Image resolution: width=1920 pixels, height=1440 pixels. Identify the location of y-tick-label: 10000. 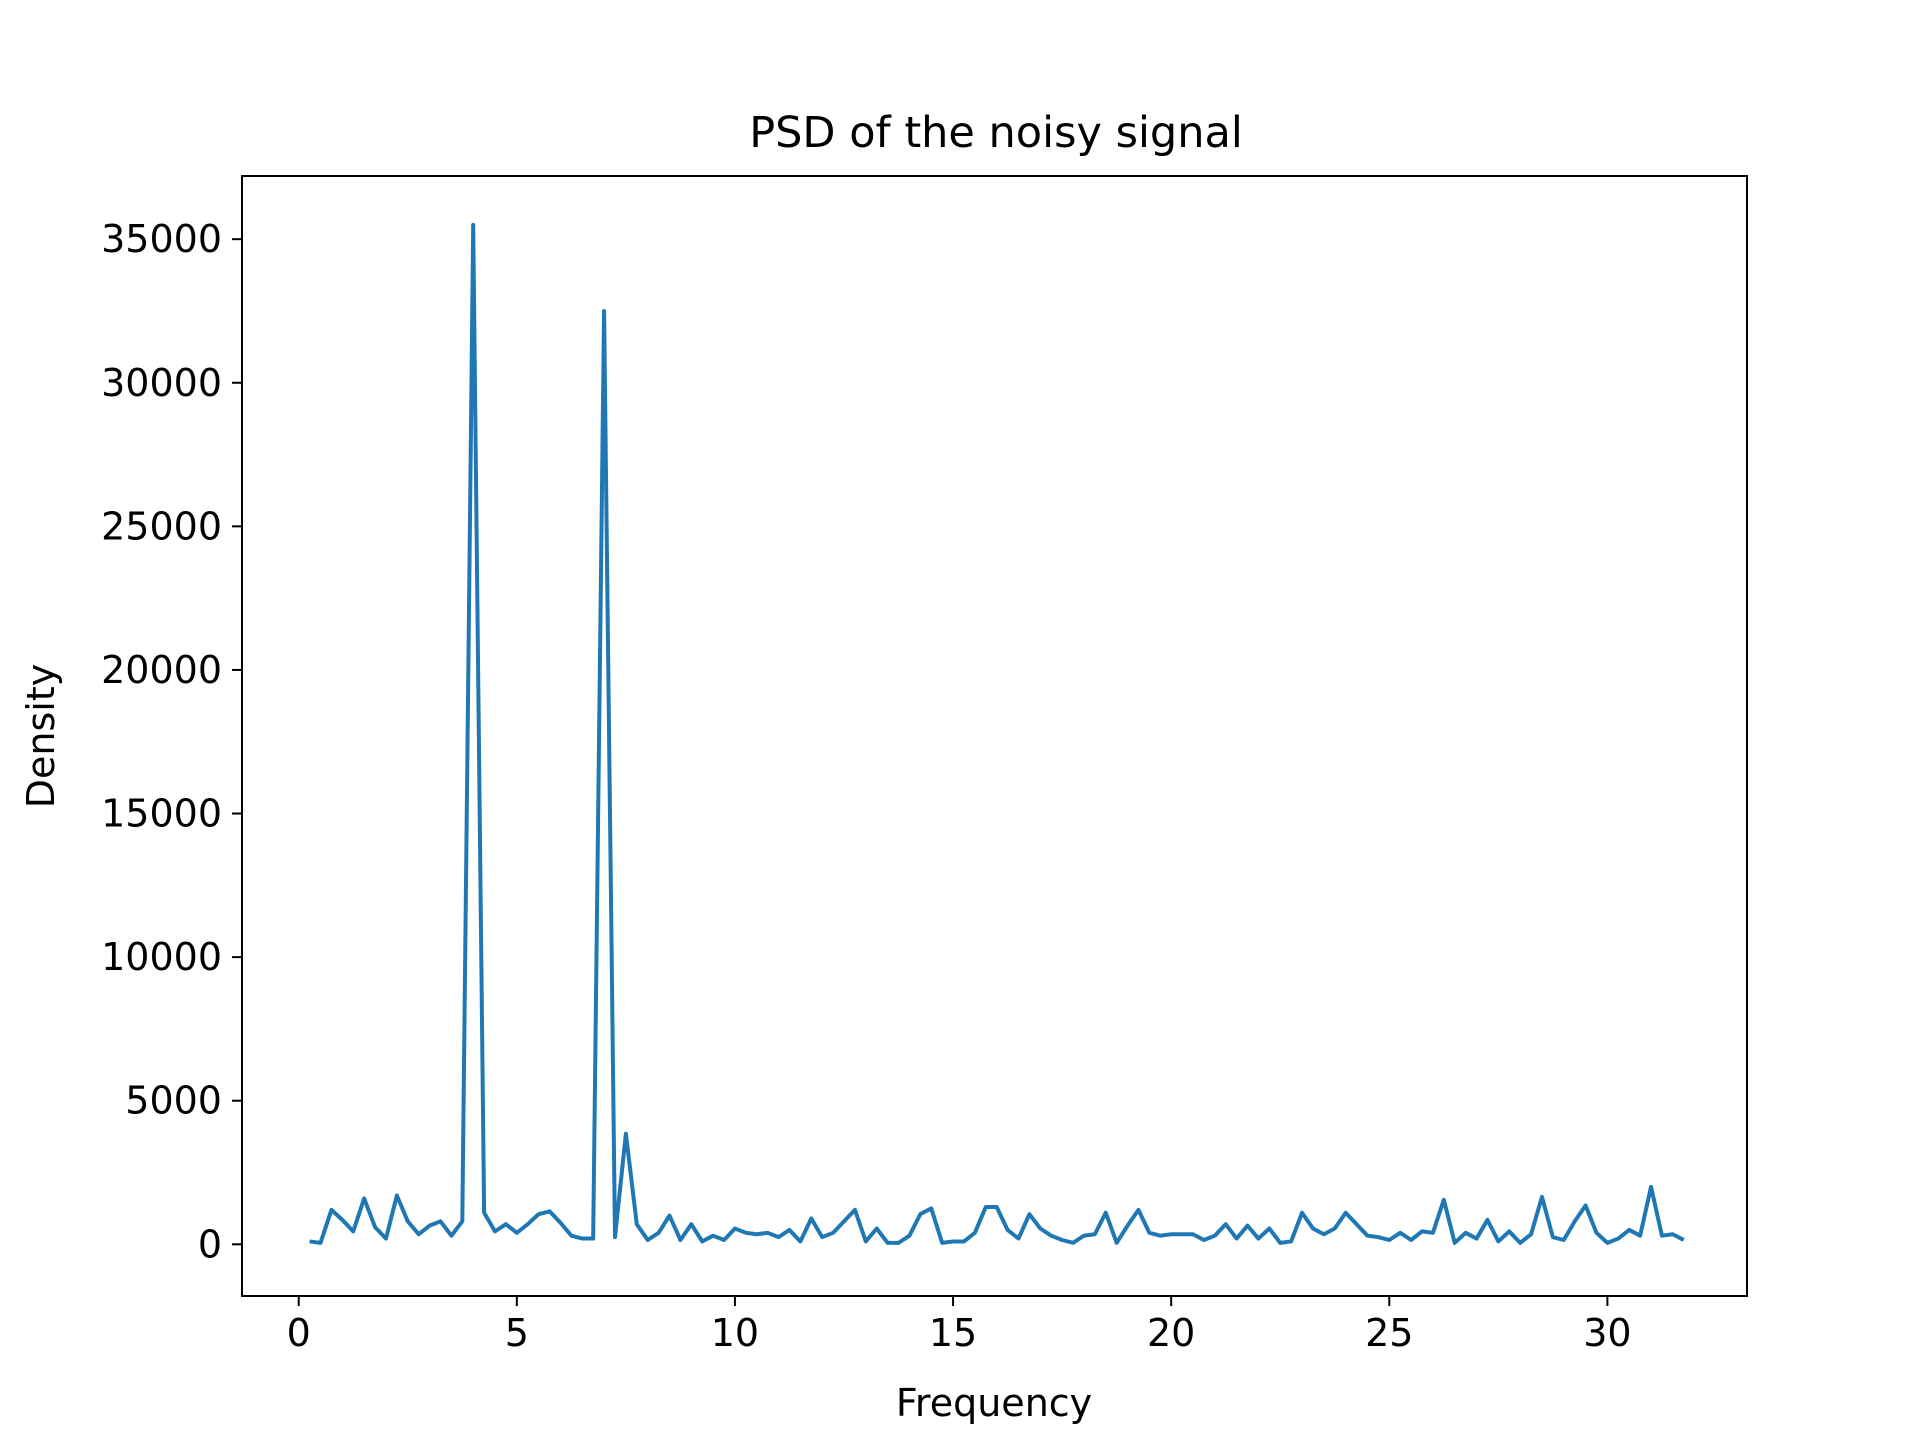
(161, 957).